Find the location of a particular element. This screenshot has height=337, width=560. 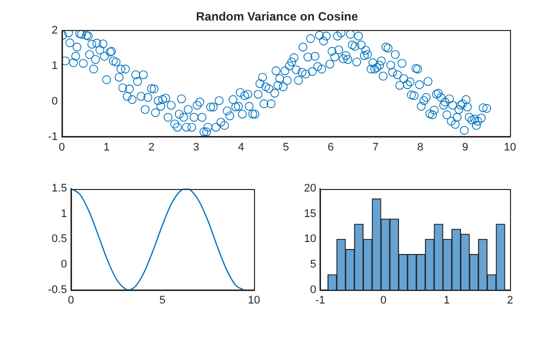

x-tick-label: 6 is located at coordinates (331, 147).